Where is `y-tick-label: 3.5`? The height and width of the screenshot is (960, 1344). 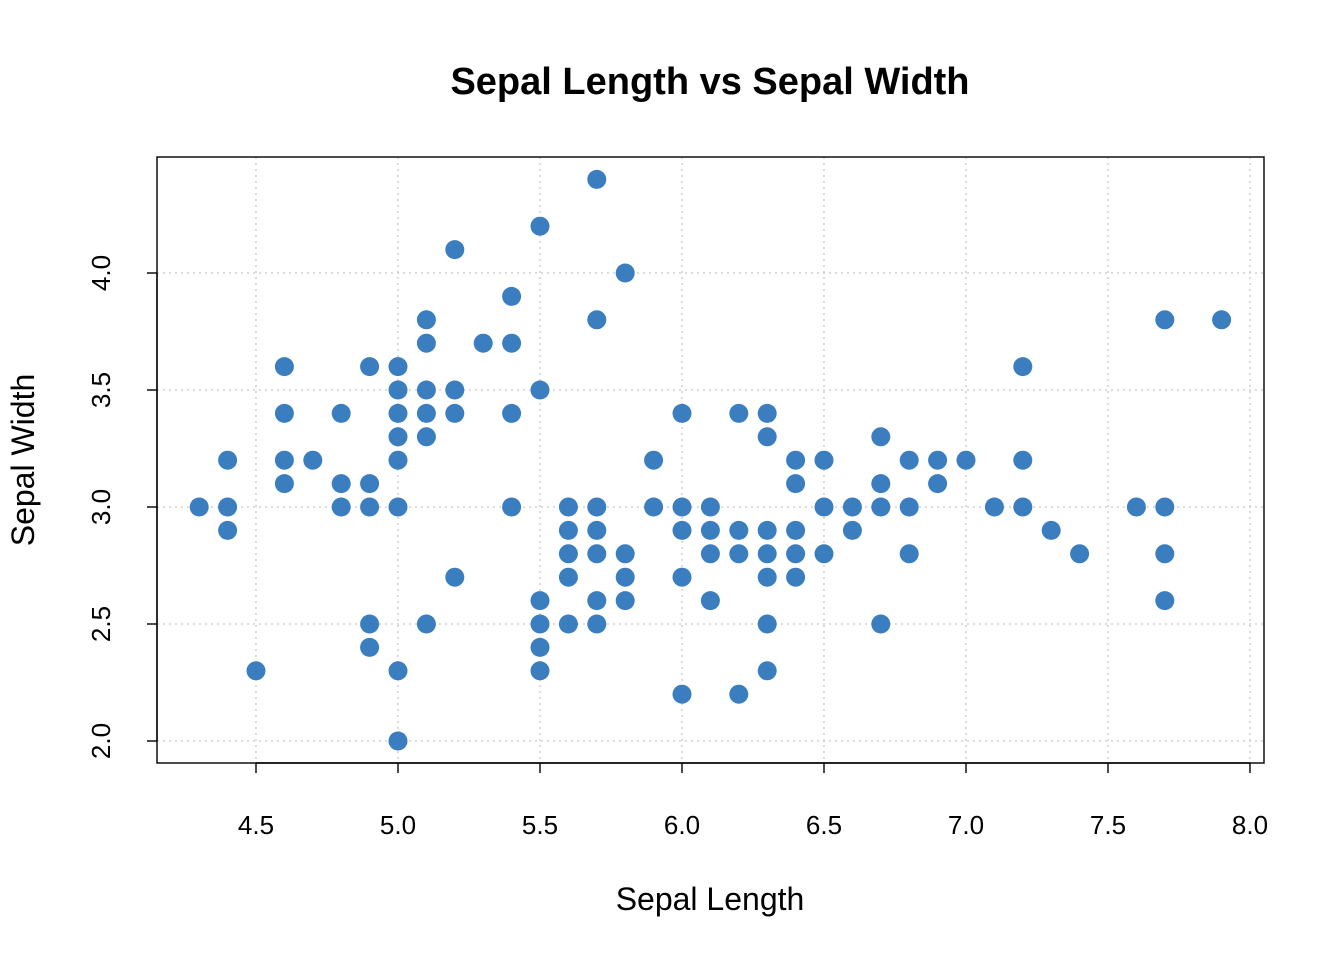 y-tick-label: 3.5 is located at coordinates (101, 390).